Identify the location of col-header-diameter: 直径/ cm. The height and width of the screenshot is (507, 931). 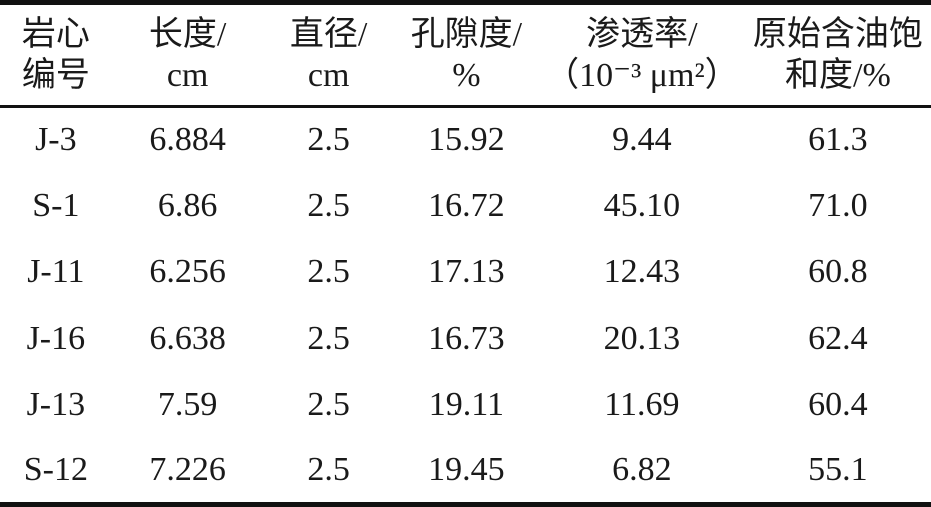
(328, 55).